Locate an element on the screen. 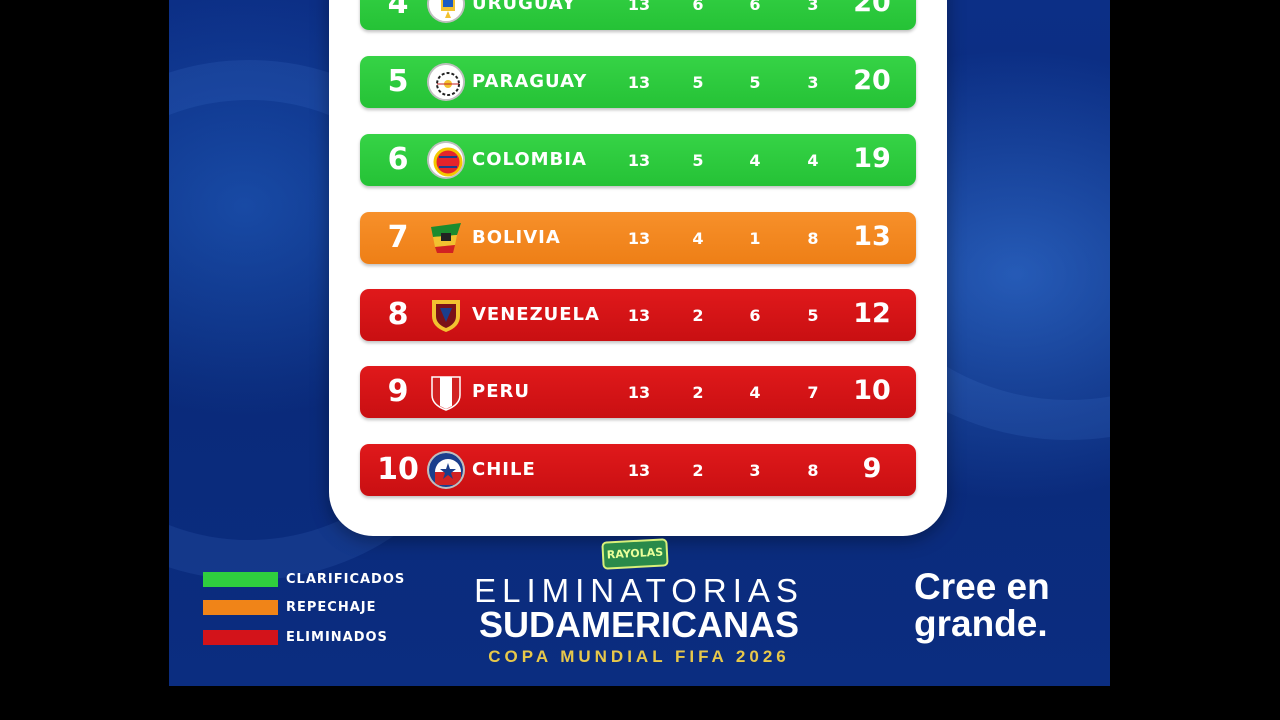  table-row: 5 PARAGUAY 13 5 5 3 20 is located at coordinates (638, 82).